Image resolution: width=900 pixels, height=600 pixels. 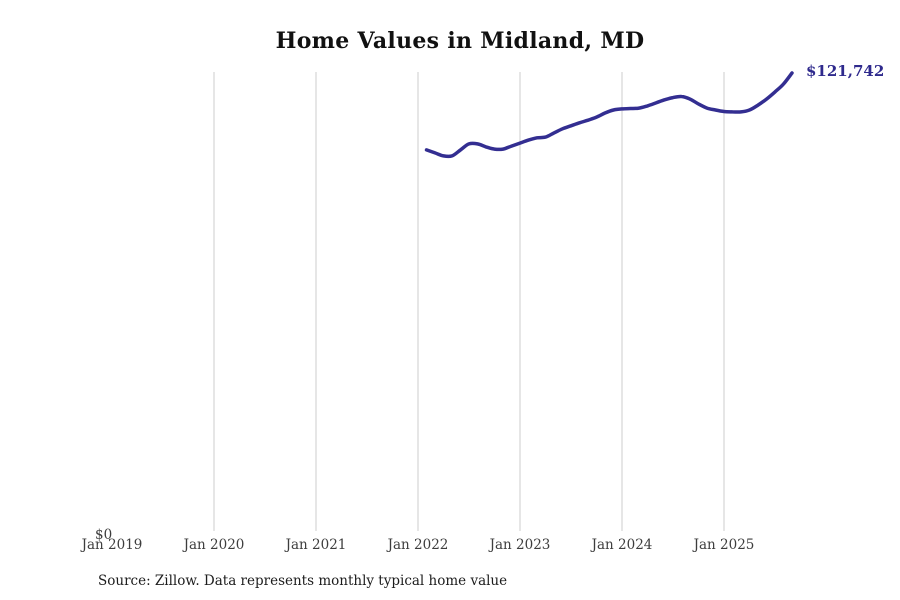 I want to click on y-axis-tick-label-zero: $0, so click(x=104, y=535).